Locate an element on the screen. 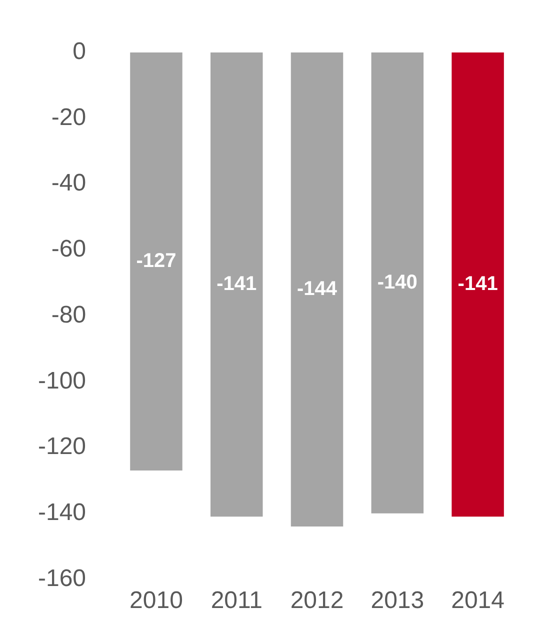 Image resolution: width=536 pixels, height=636 pixels. y-tick-label: -80 is located at coordinates (68, 314).